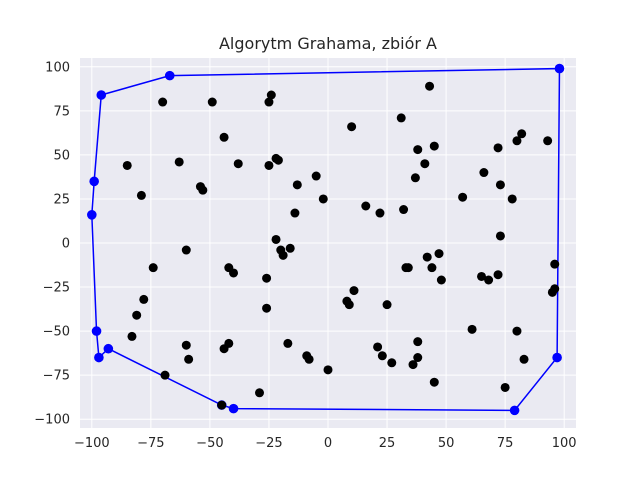 This screenshot has width=640, height=485. Describe the element at coordinates (209, 443) in the screenshot. I see `x-tick-label: −50` at that location.